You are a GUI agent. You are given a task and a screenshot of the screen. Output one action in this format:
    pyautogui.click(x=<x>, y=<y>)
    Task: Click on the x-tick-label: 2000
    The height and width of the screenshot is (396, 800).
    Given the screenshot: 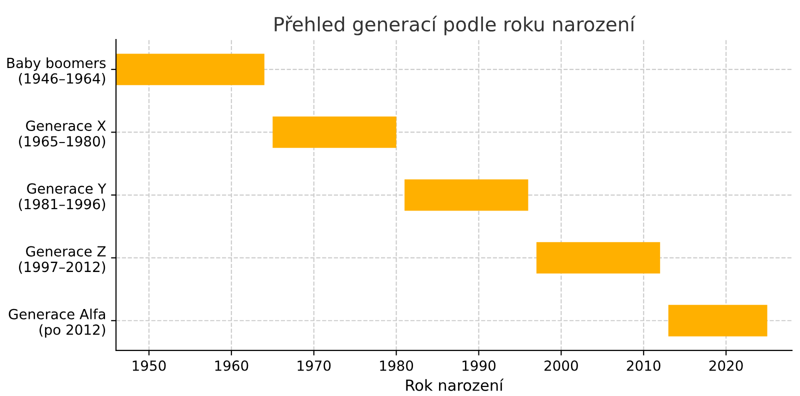 What is the action you would take?
    pyautogui.click(x=561, y=365)
    